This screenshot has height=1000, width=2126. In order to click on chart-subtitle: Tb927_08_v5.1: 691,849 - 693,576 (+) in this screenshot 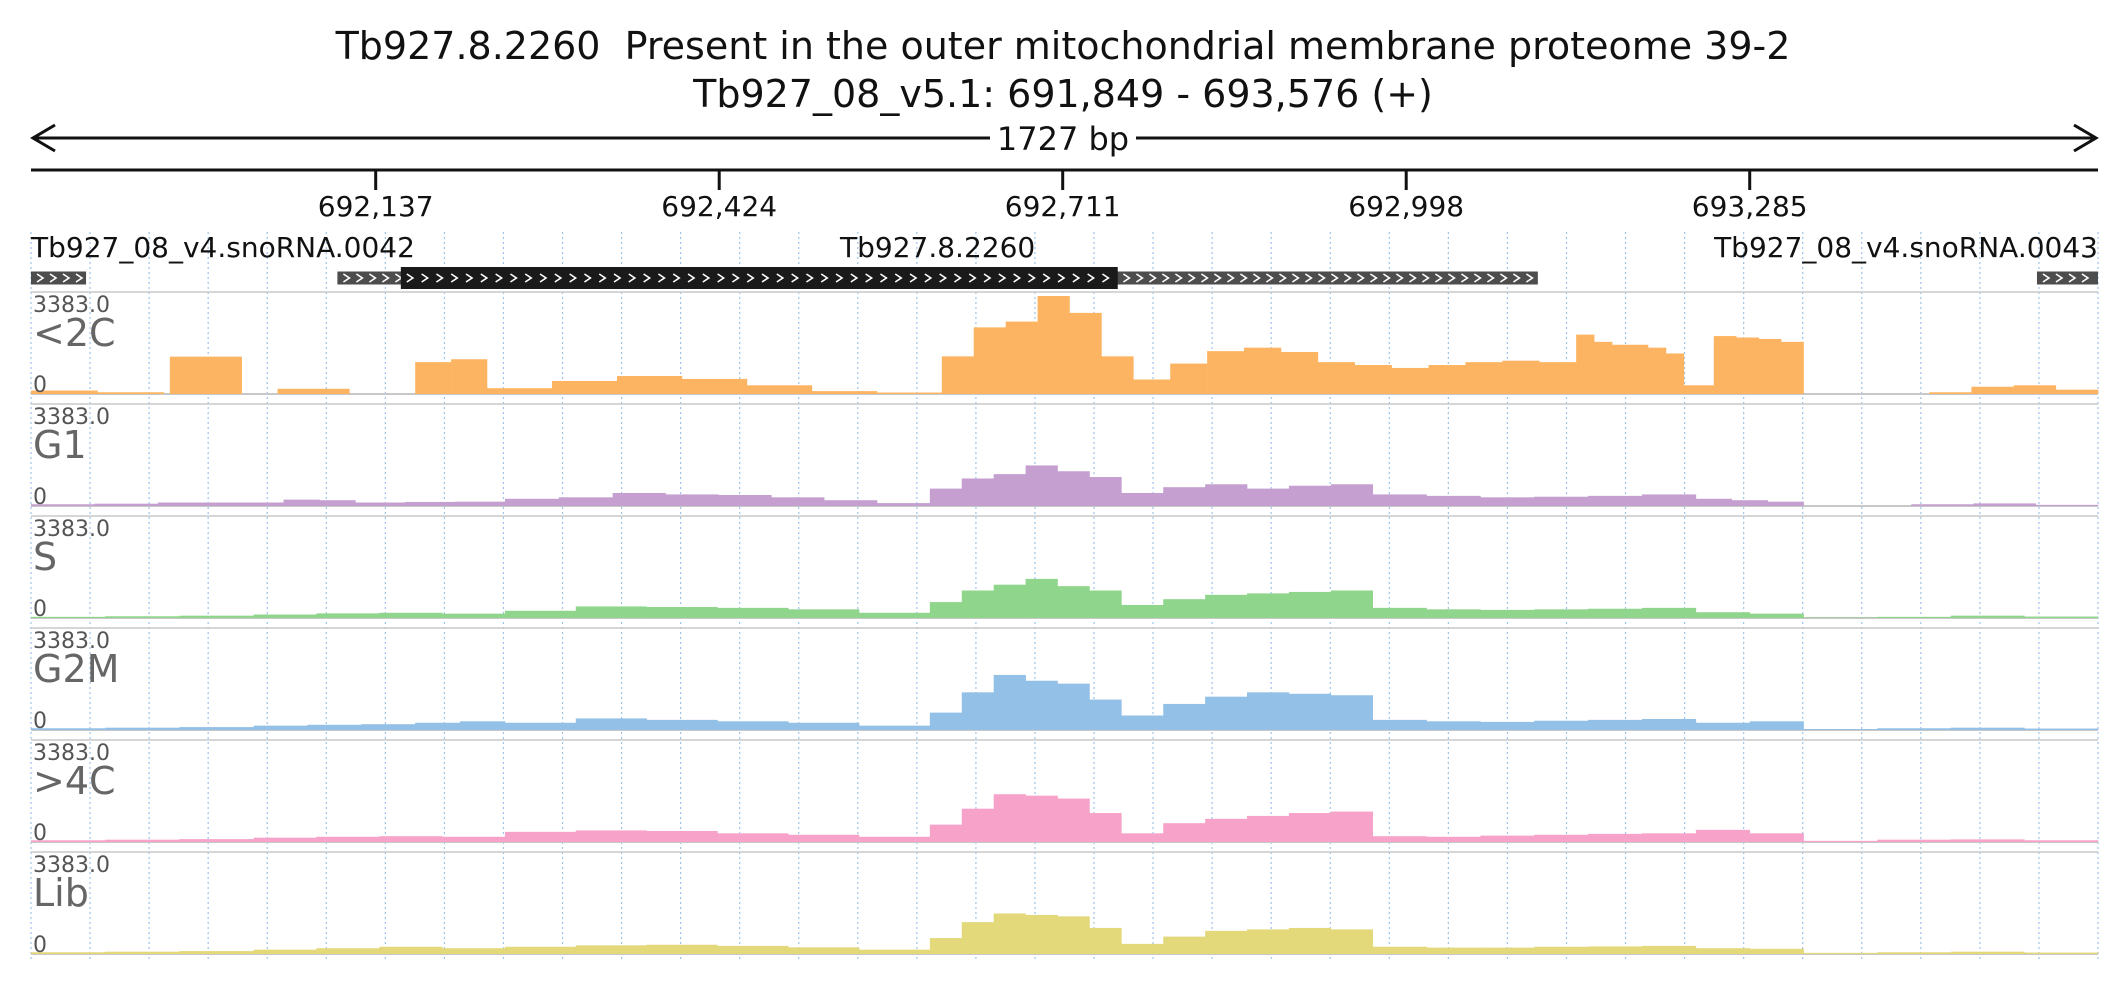, I will do `click(1063, 94)`.